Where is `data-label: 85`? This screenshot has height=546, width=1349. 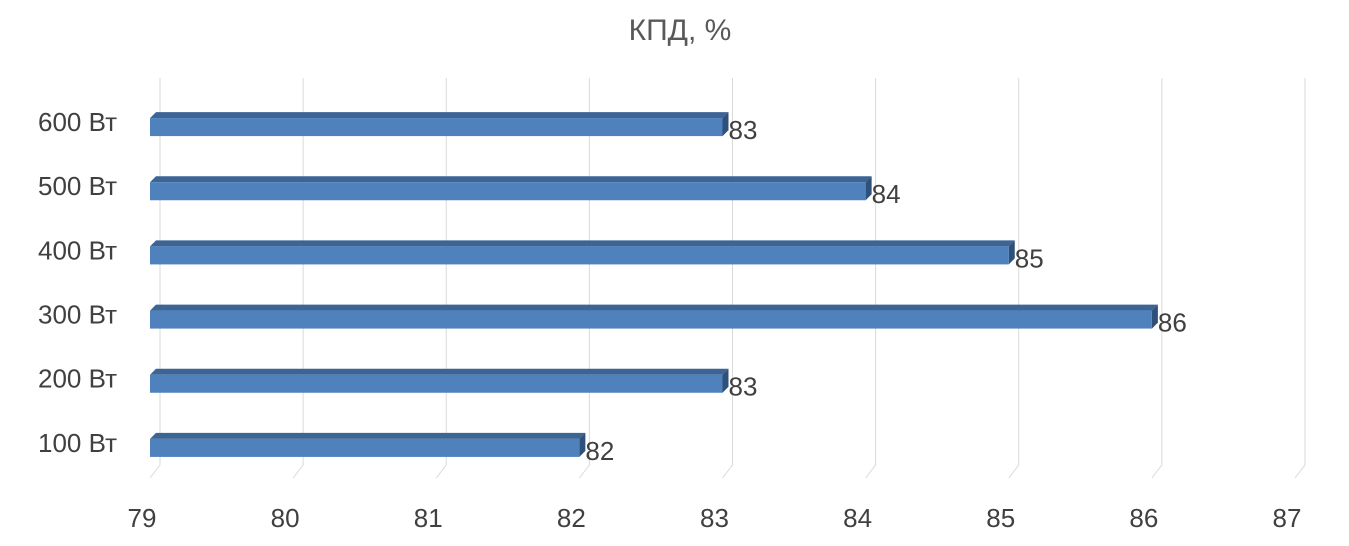 data-label: 85 is located at coordinates (1029, 258).